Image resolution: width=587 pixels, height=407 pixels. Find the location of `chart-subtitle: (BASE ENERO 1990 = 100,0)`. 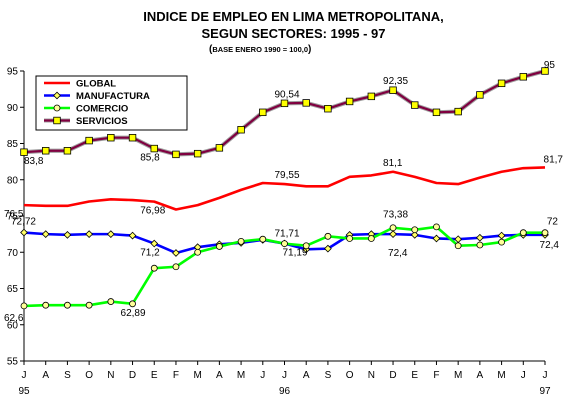

chart-subtitle: (BASE ENERO 1990 = 100,0) is located at coordinates (260, 49).